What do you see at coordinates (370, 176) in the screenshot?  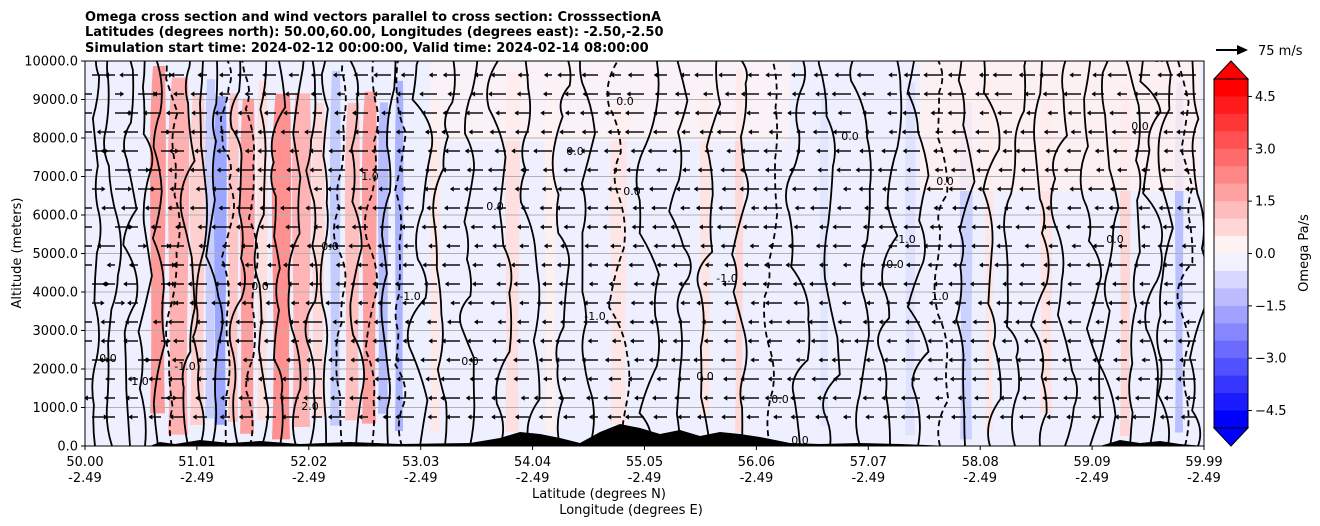 I see `contour-label: 1.0` at bounding box center [370, 176].